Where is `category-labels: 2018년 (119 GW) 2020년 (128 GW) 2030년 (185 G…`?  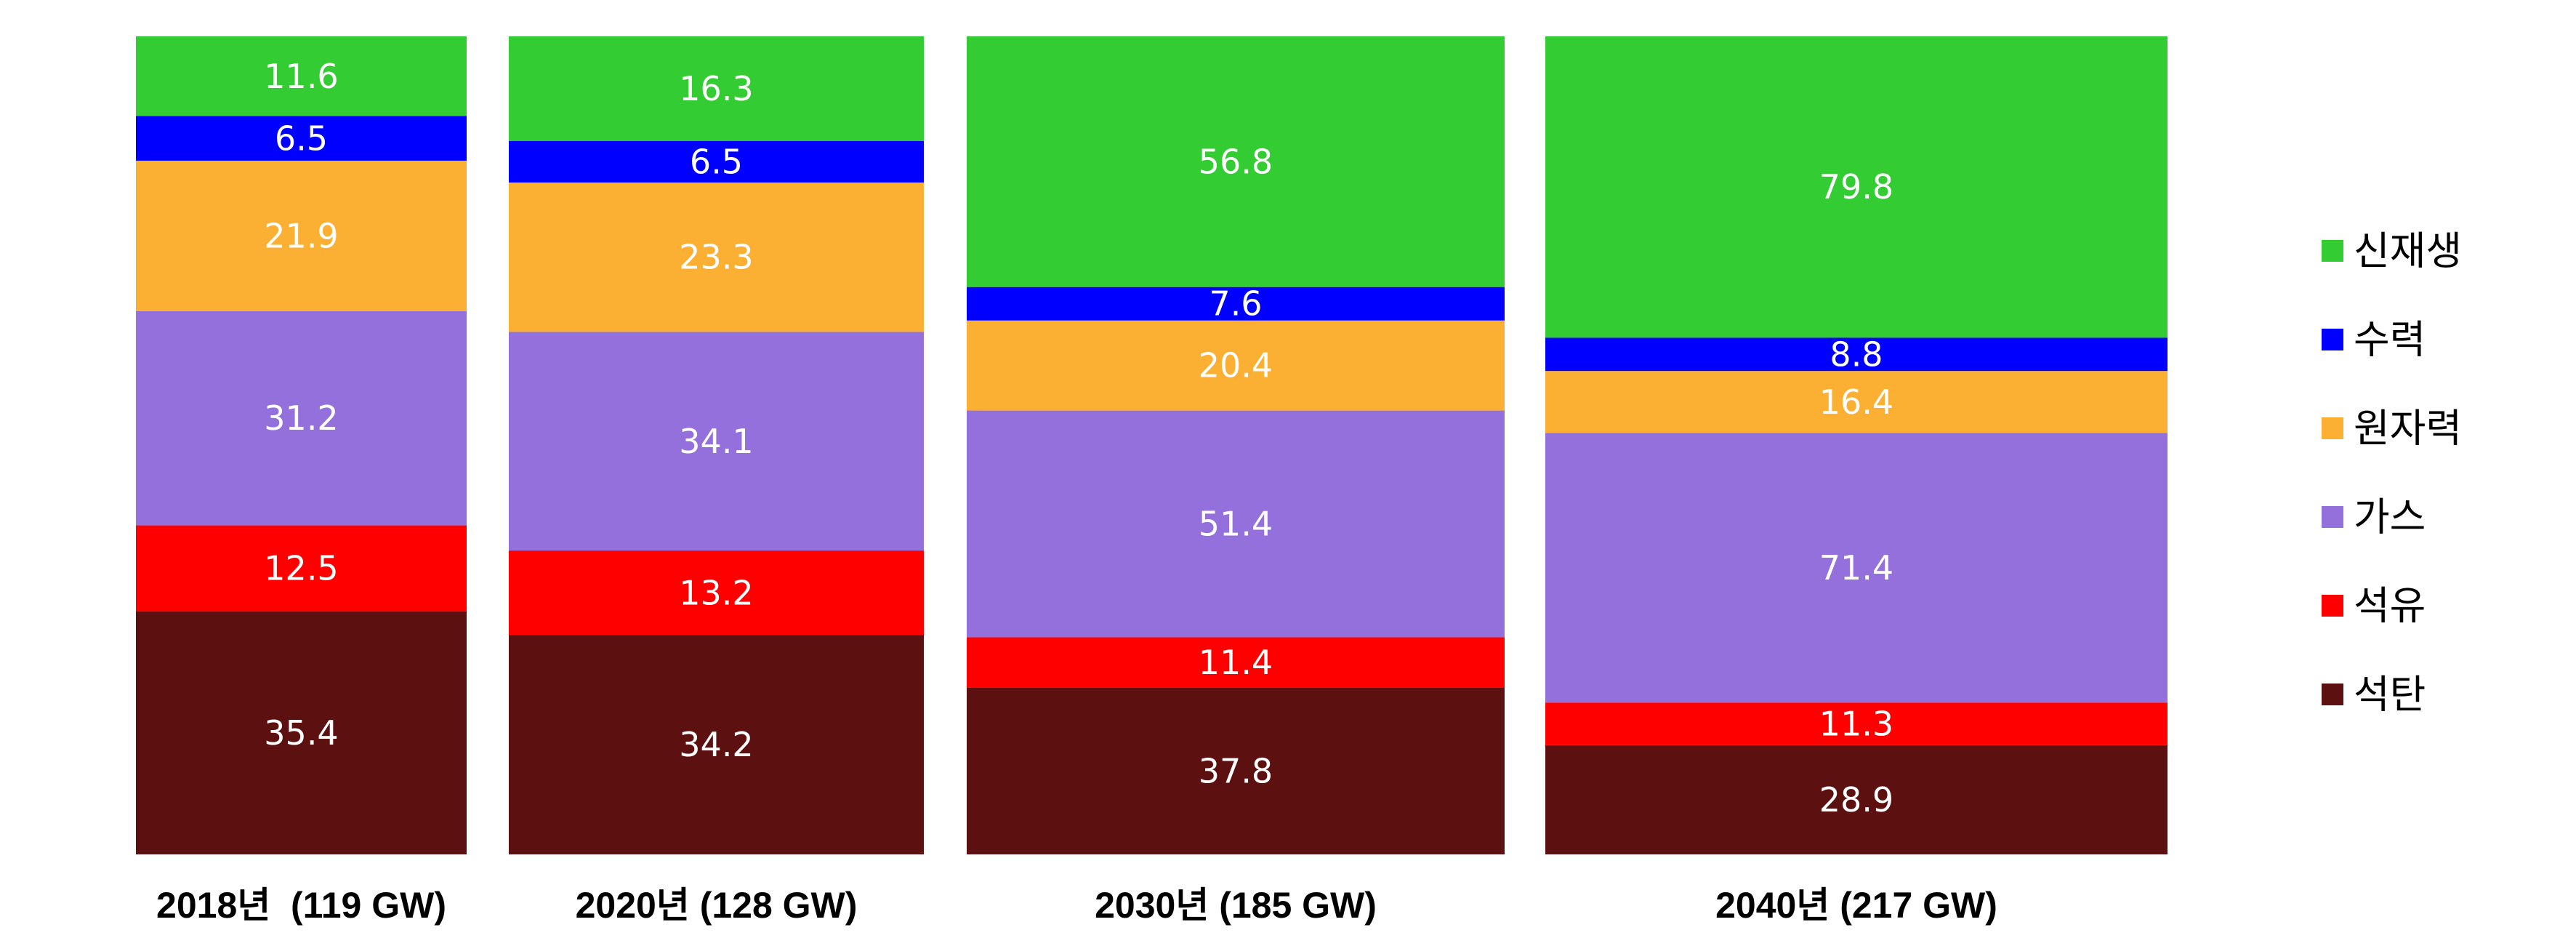 category-labels: 2018년 (119 GW) 2020년 (128 GW) 2030년 (185 G… is located at coordinates (1076, 905).